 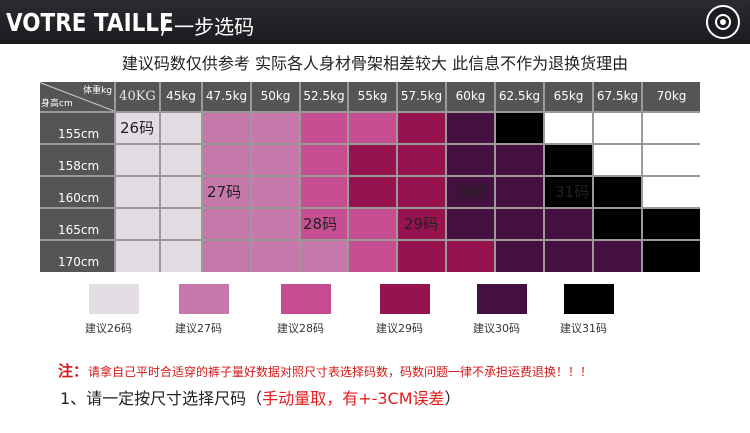 I want to click on swatch-label: 建议27码, so click(x=198, y=328).